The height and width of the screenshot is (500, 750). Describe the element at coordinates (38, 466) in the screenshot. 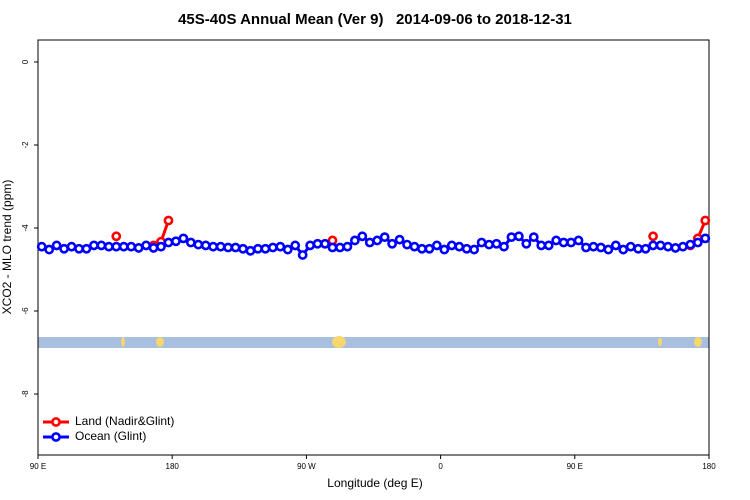

I see `x-tick-label: 90 E` at that location.